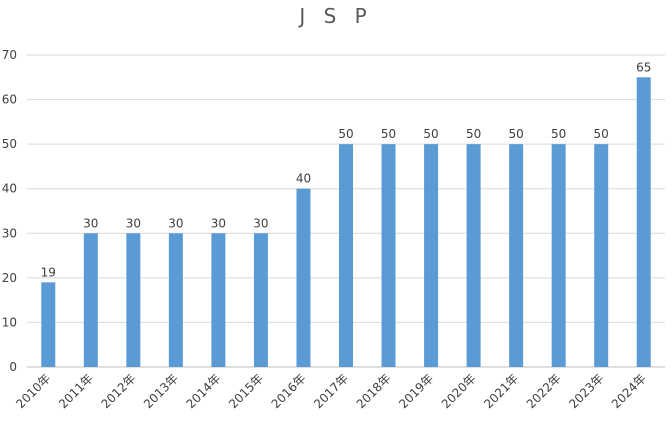 The width and height of the screenshot is (672, 425). Describe the element at coordinates (9, 233) in the screenshot. I see `y-tick-label: 30` at that location.